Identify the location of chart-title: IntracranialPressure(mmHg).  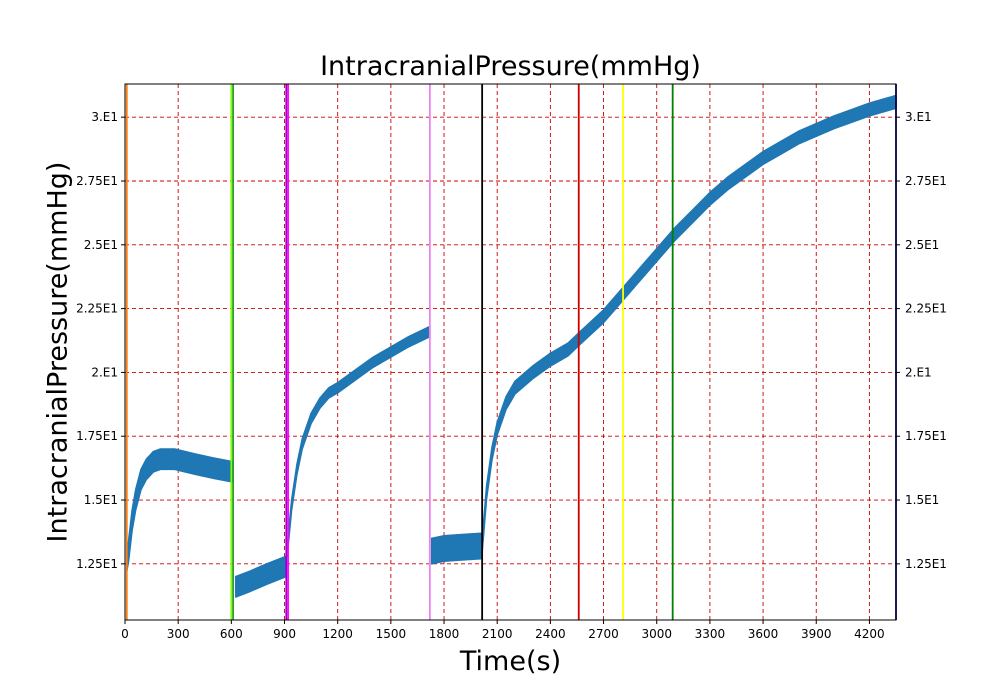
(510, 66).